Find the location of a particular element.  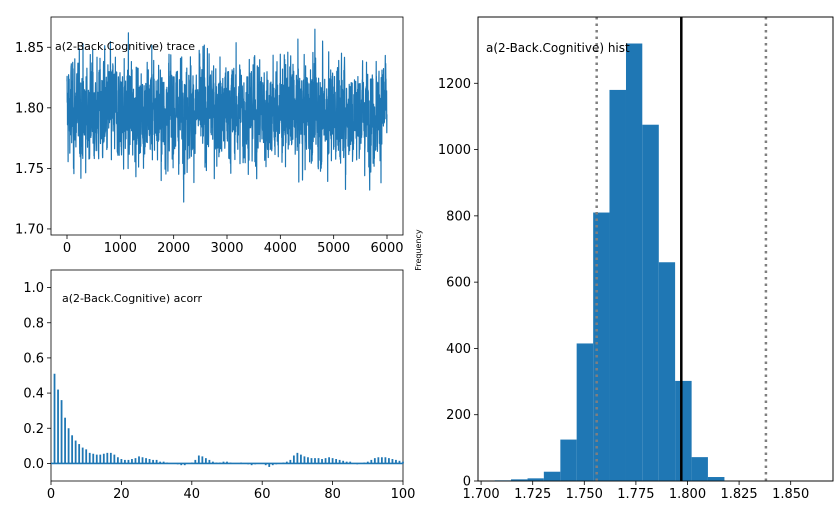

hist-ytick-label: 1200 is located at coordinates (454, 84).